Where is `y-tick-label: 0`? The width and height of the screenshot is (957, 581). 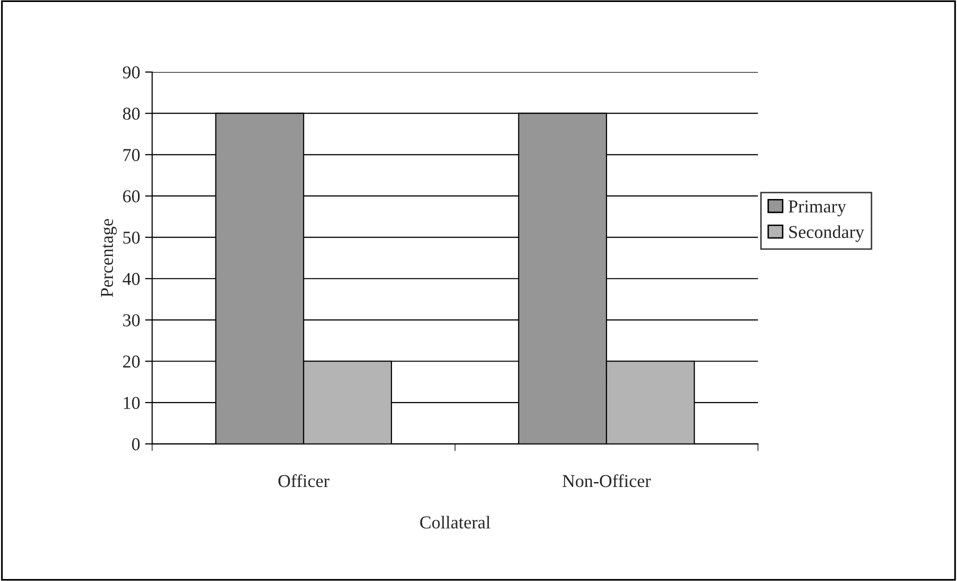 y-tick-label: 0 is located at coordinates (136, 444).